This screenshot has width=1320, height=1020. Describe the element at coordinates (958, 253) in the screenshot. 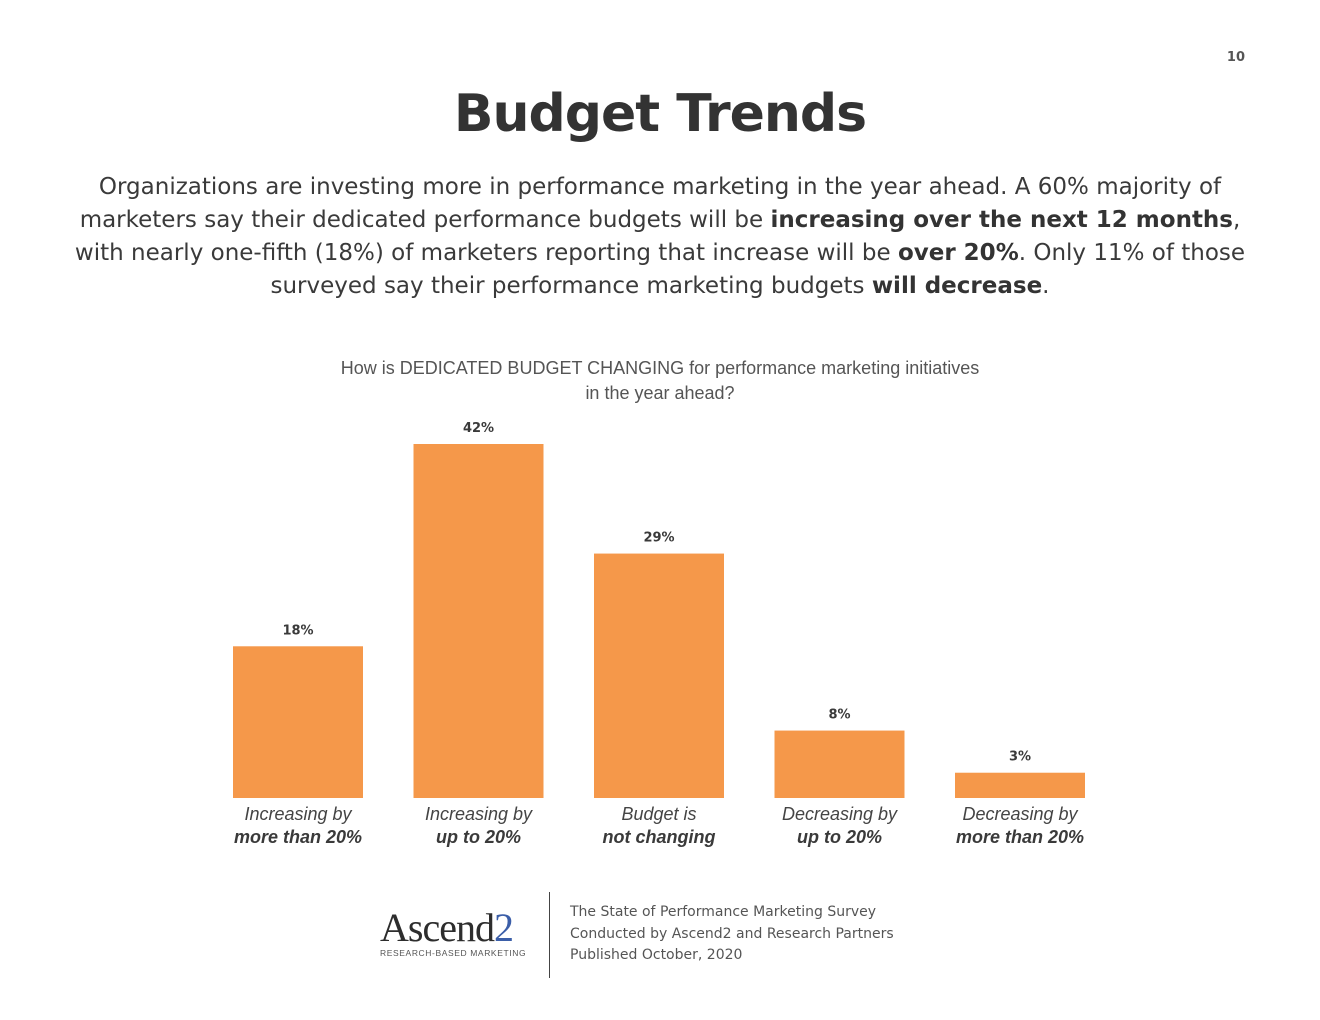

I see `intro-emphasis: over 20%` at that location.